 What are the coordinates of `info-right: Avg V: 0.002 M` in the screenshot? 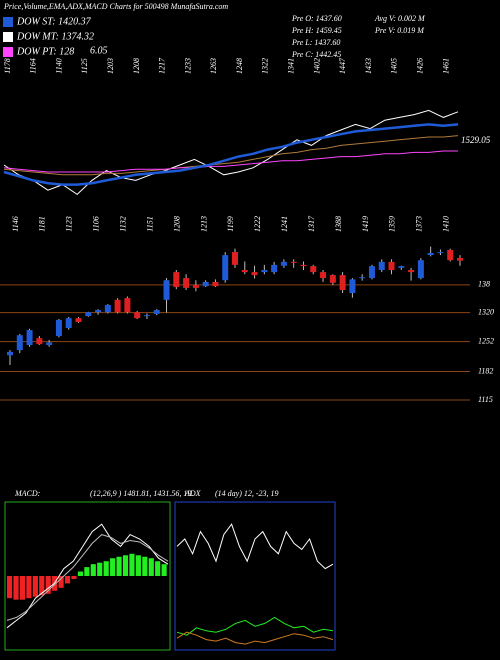 It's located at (400, 18).